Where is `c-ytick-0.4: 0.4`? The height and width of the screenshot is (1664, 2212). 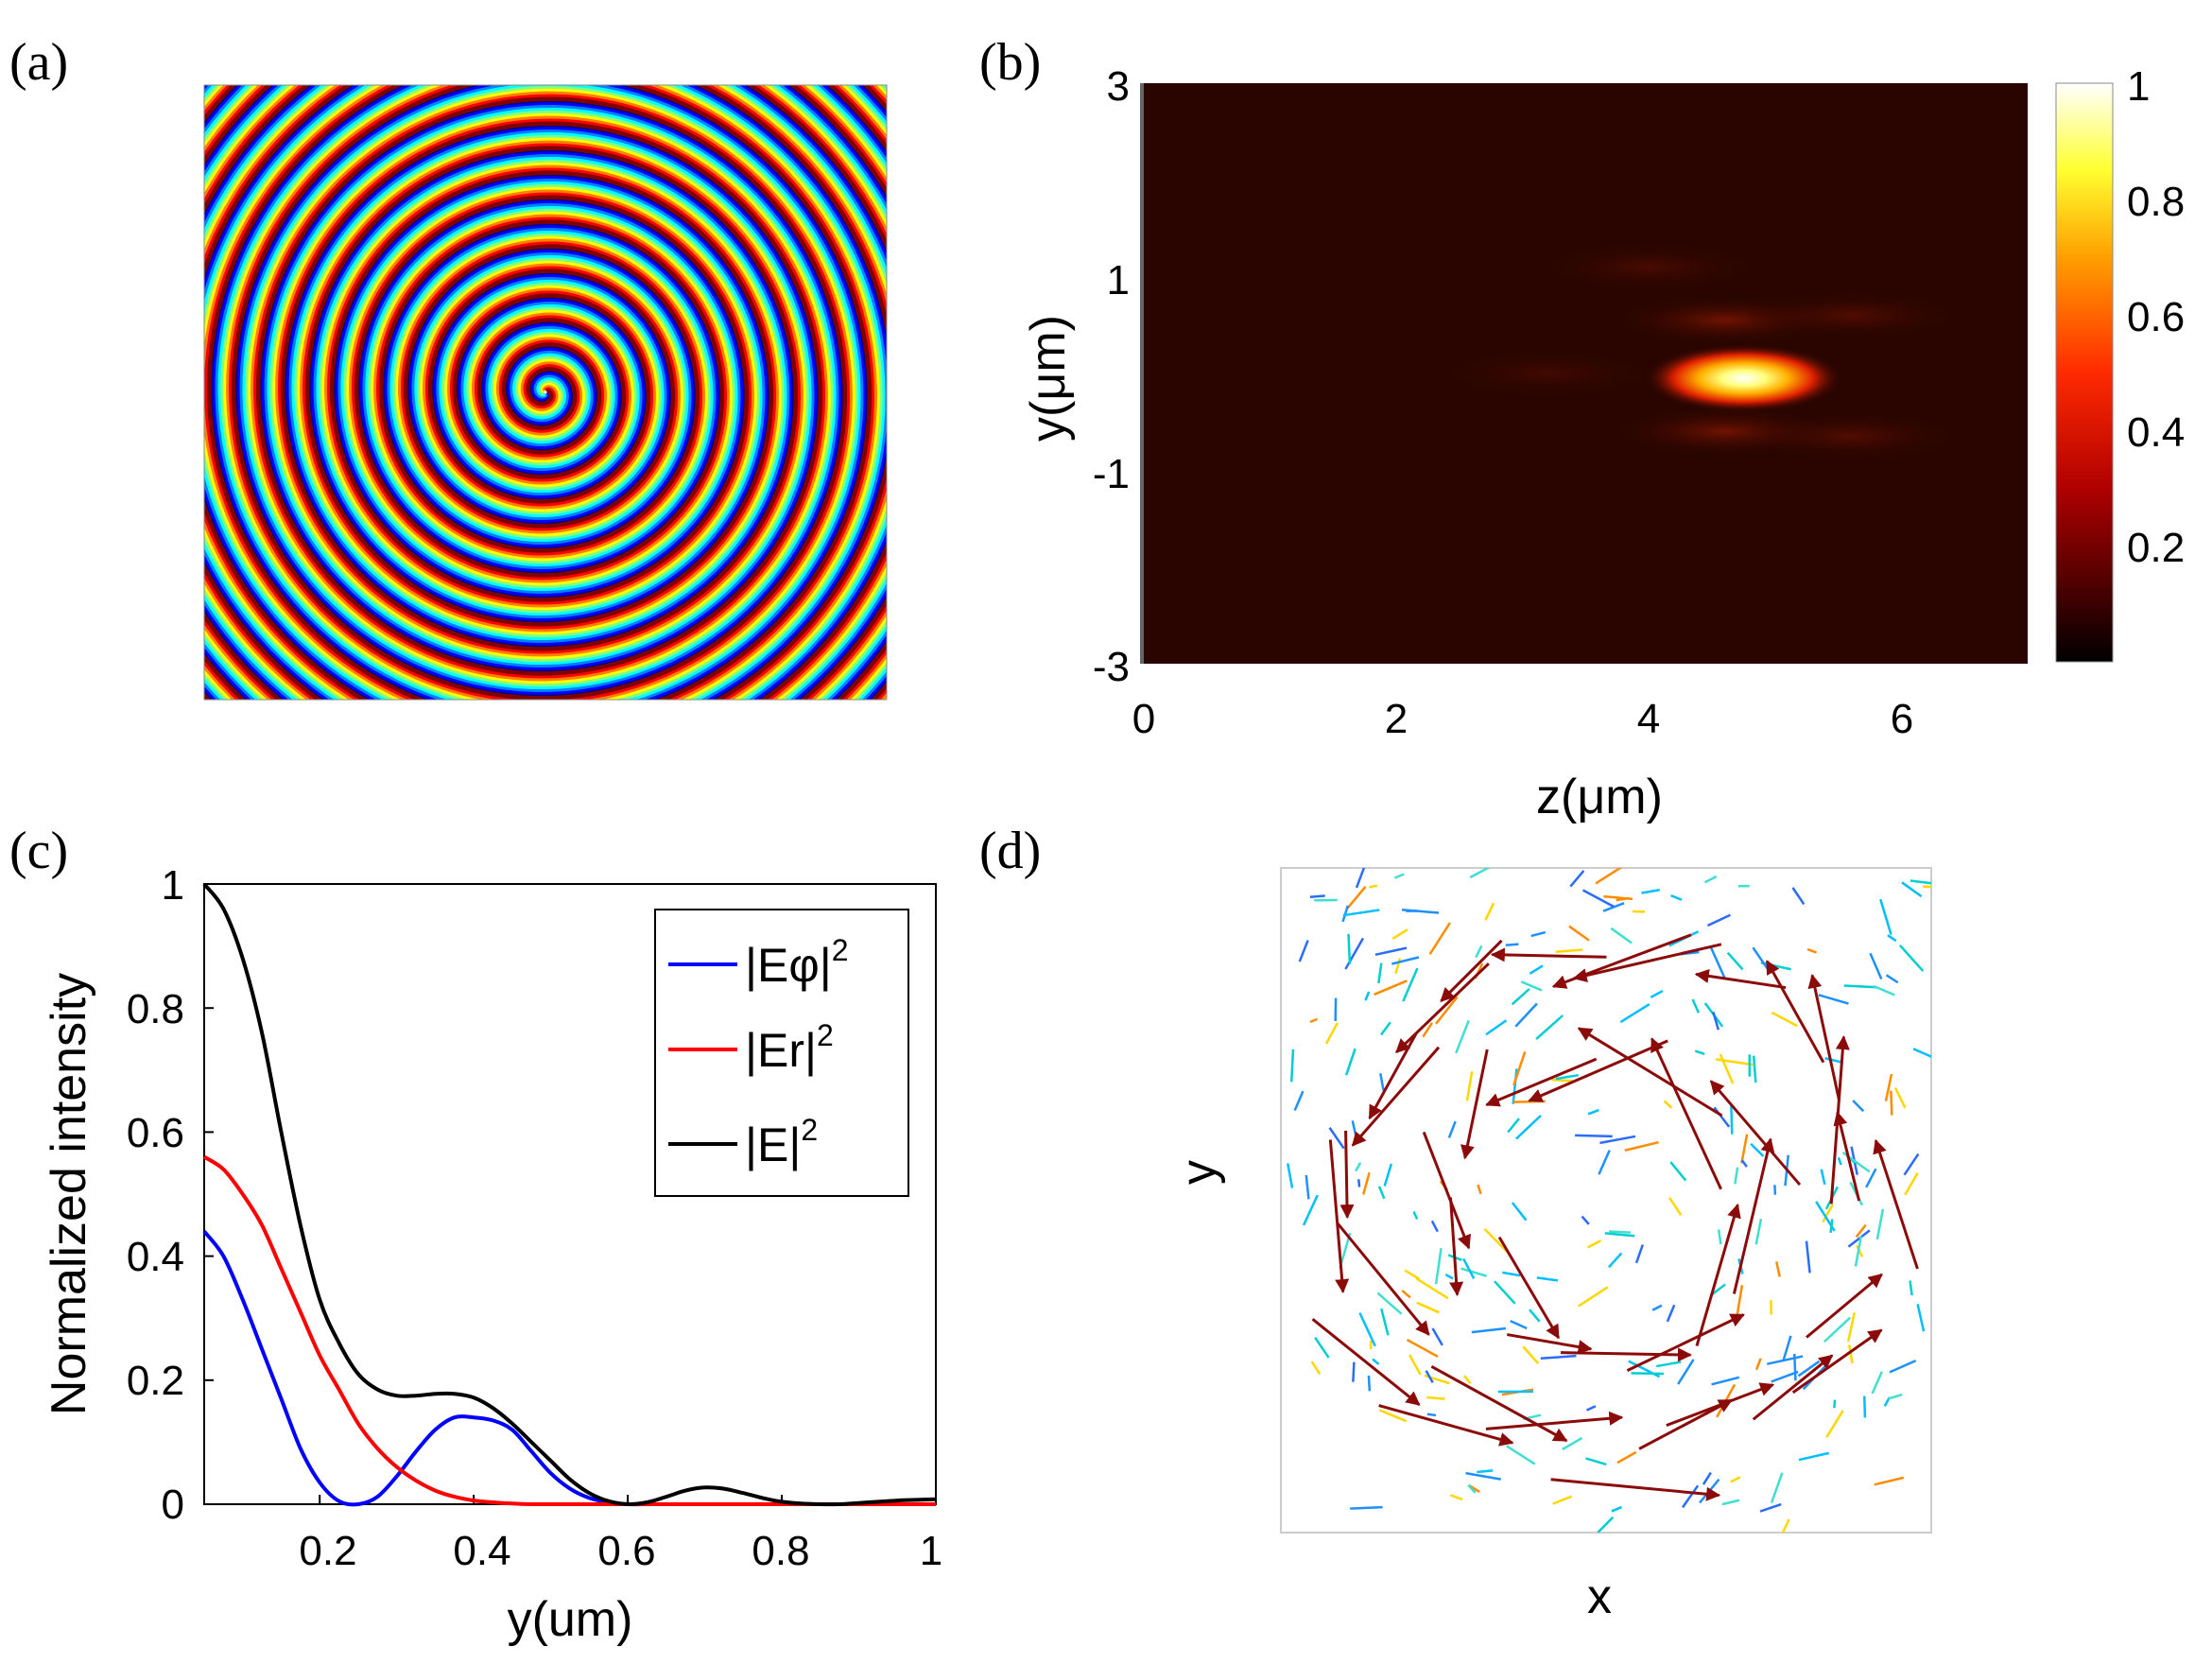 c-ytick-0.4: 0.4 is located at coordinates (155, 1257).